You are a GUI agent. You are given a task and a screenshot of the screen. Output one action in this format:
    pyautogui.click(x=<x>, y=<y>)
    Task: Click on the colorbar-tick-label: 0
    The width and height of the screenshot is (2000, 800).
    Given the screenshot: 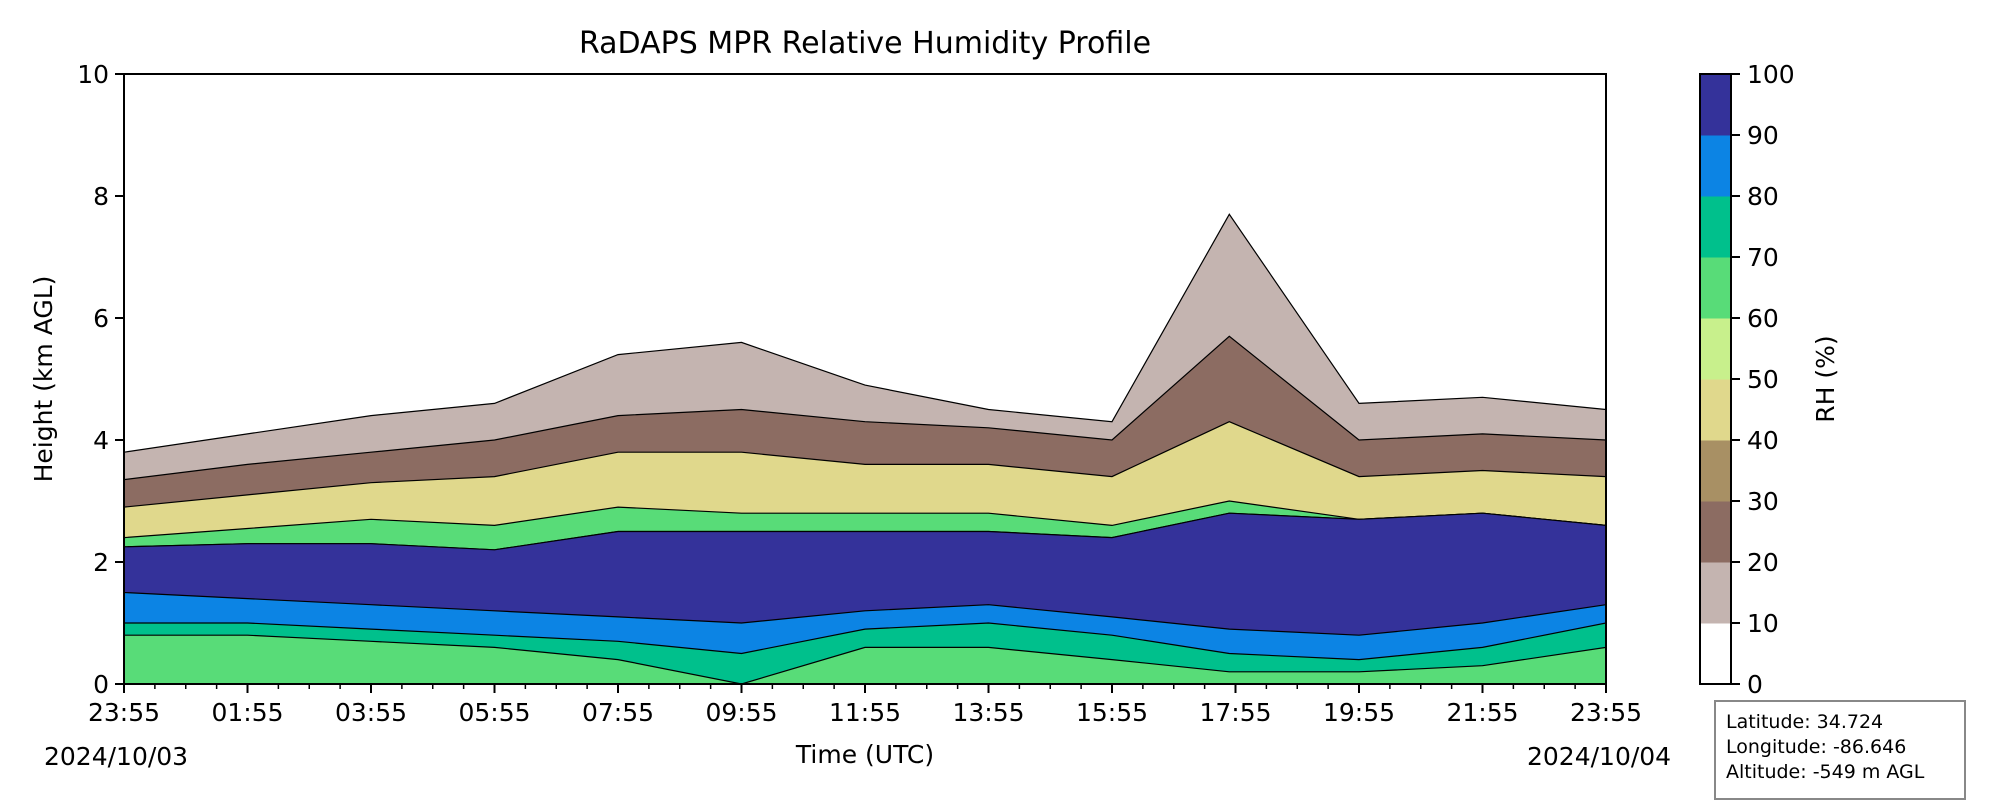 What is the action you would take?
    pyautogui.click(x=1755, y=684)
    